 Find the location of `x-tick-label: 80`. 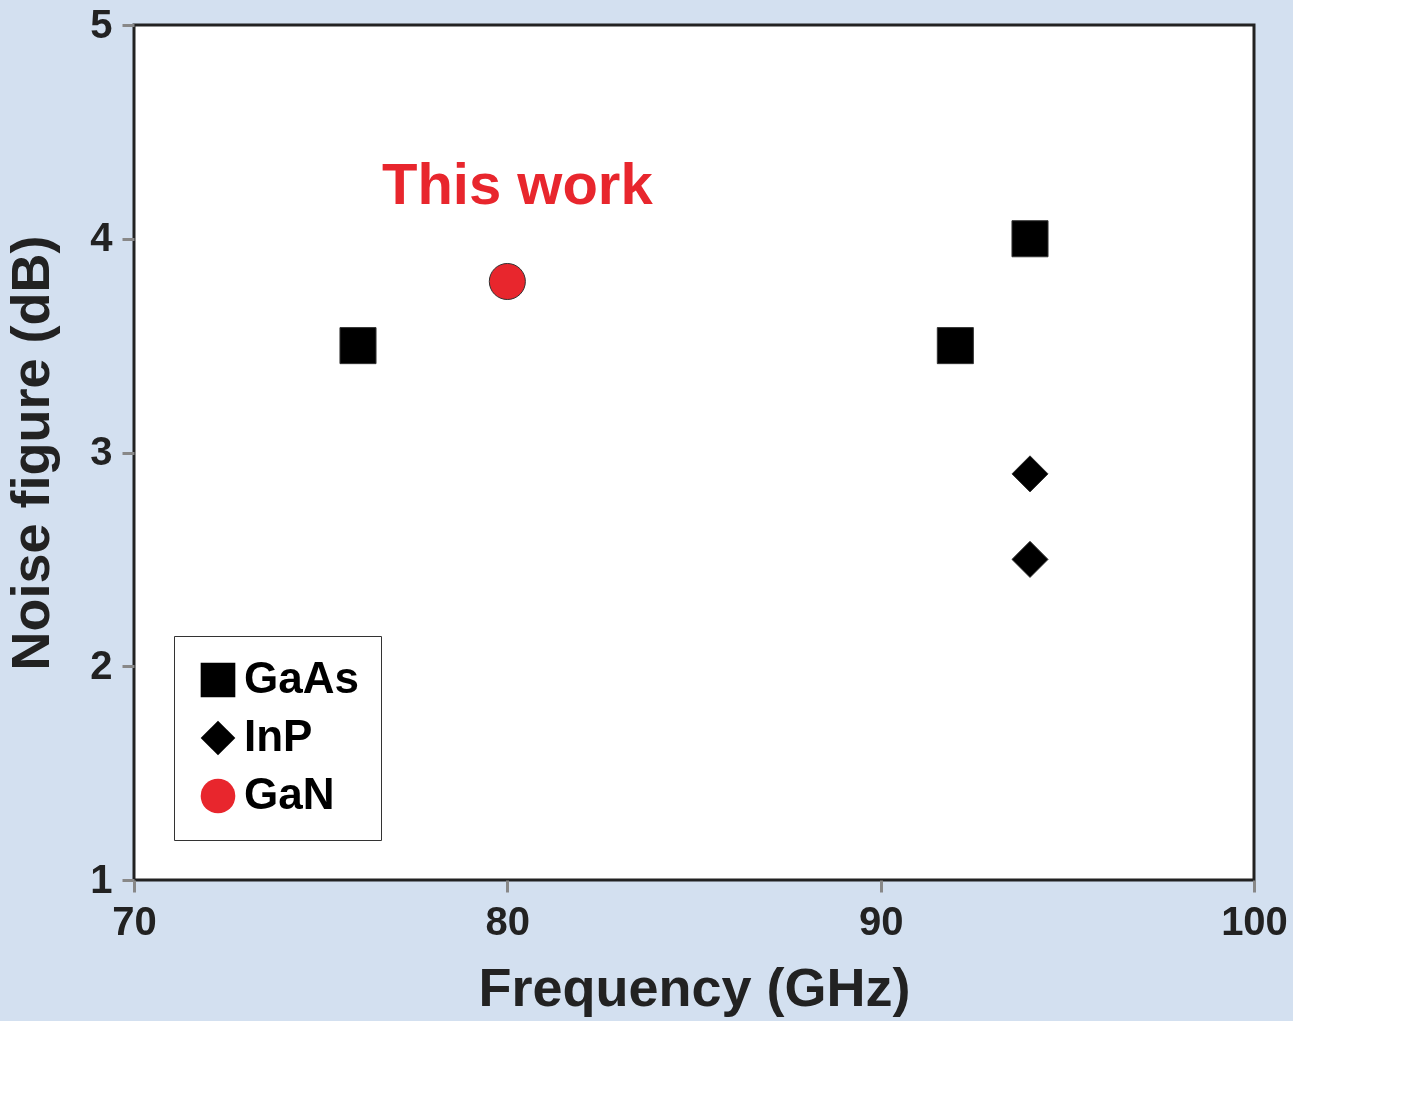

x-tick-label: 80 is located at coordinates (508, 920).